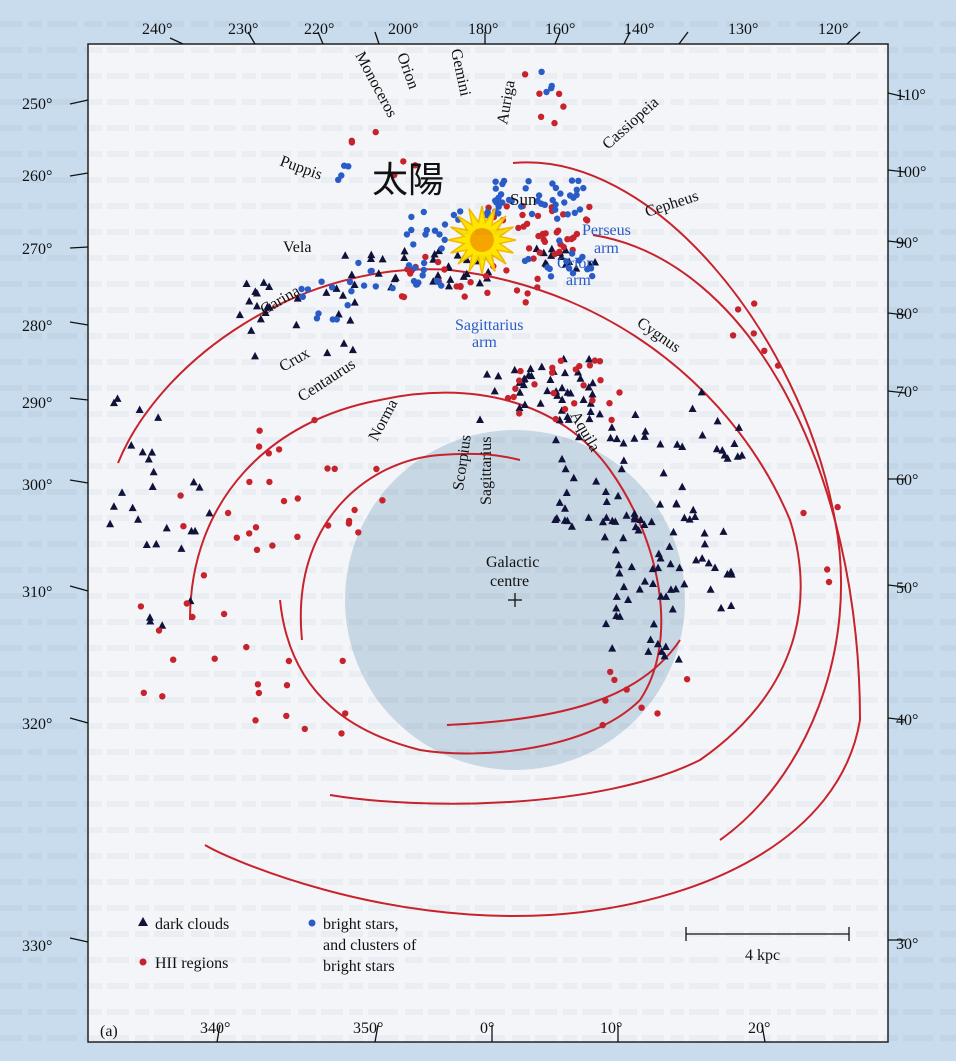 This screenshot has height=1061, width=956. Describe the element at coordinates (575, 263) in the screenshot. I see `orion-arm-label: Orion` at that location.